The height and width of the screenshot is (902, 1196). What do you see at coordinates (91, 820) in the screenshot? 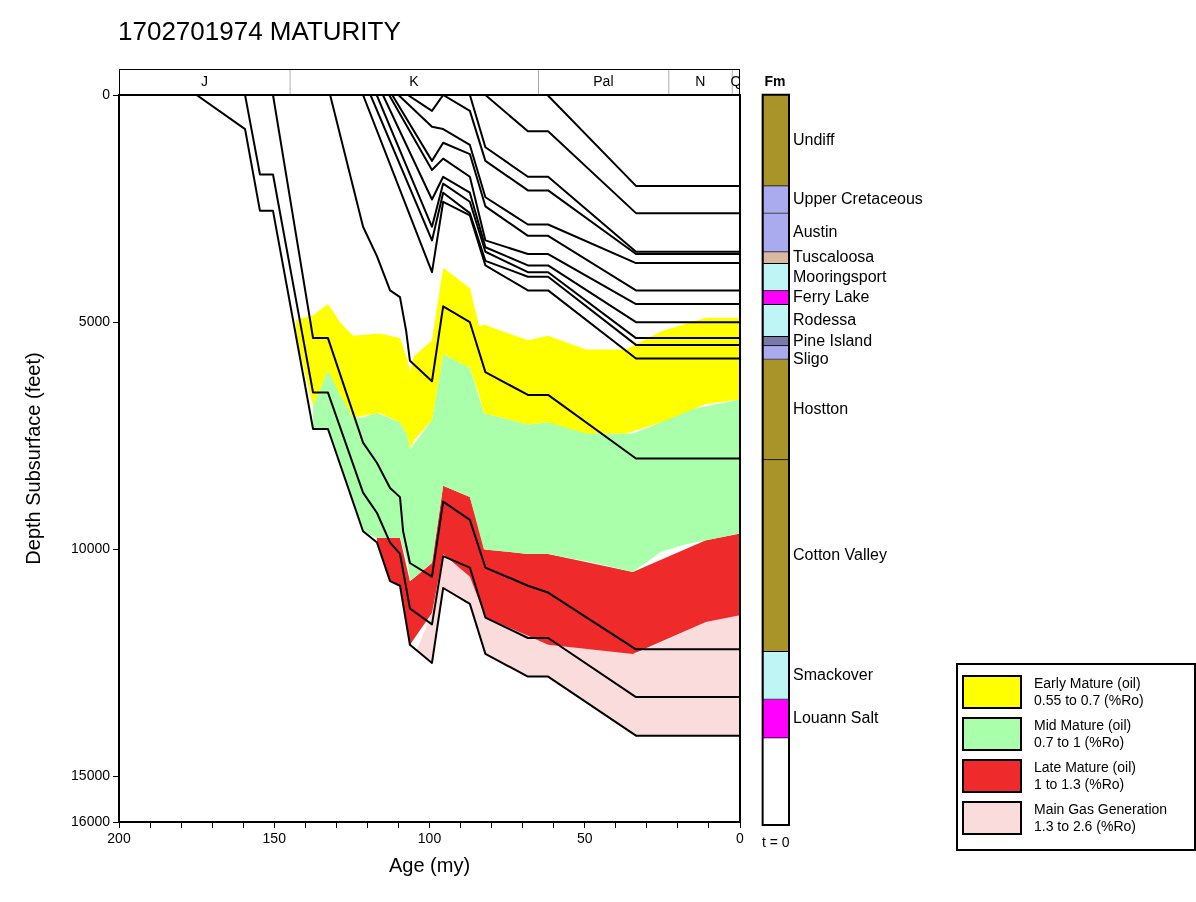
I see `y-tick-label: 16000` at bounding box center [91, 820].